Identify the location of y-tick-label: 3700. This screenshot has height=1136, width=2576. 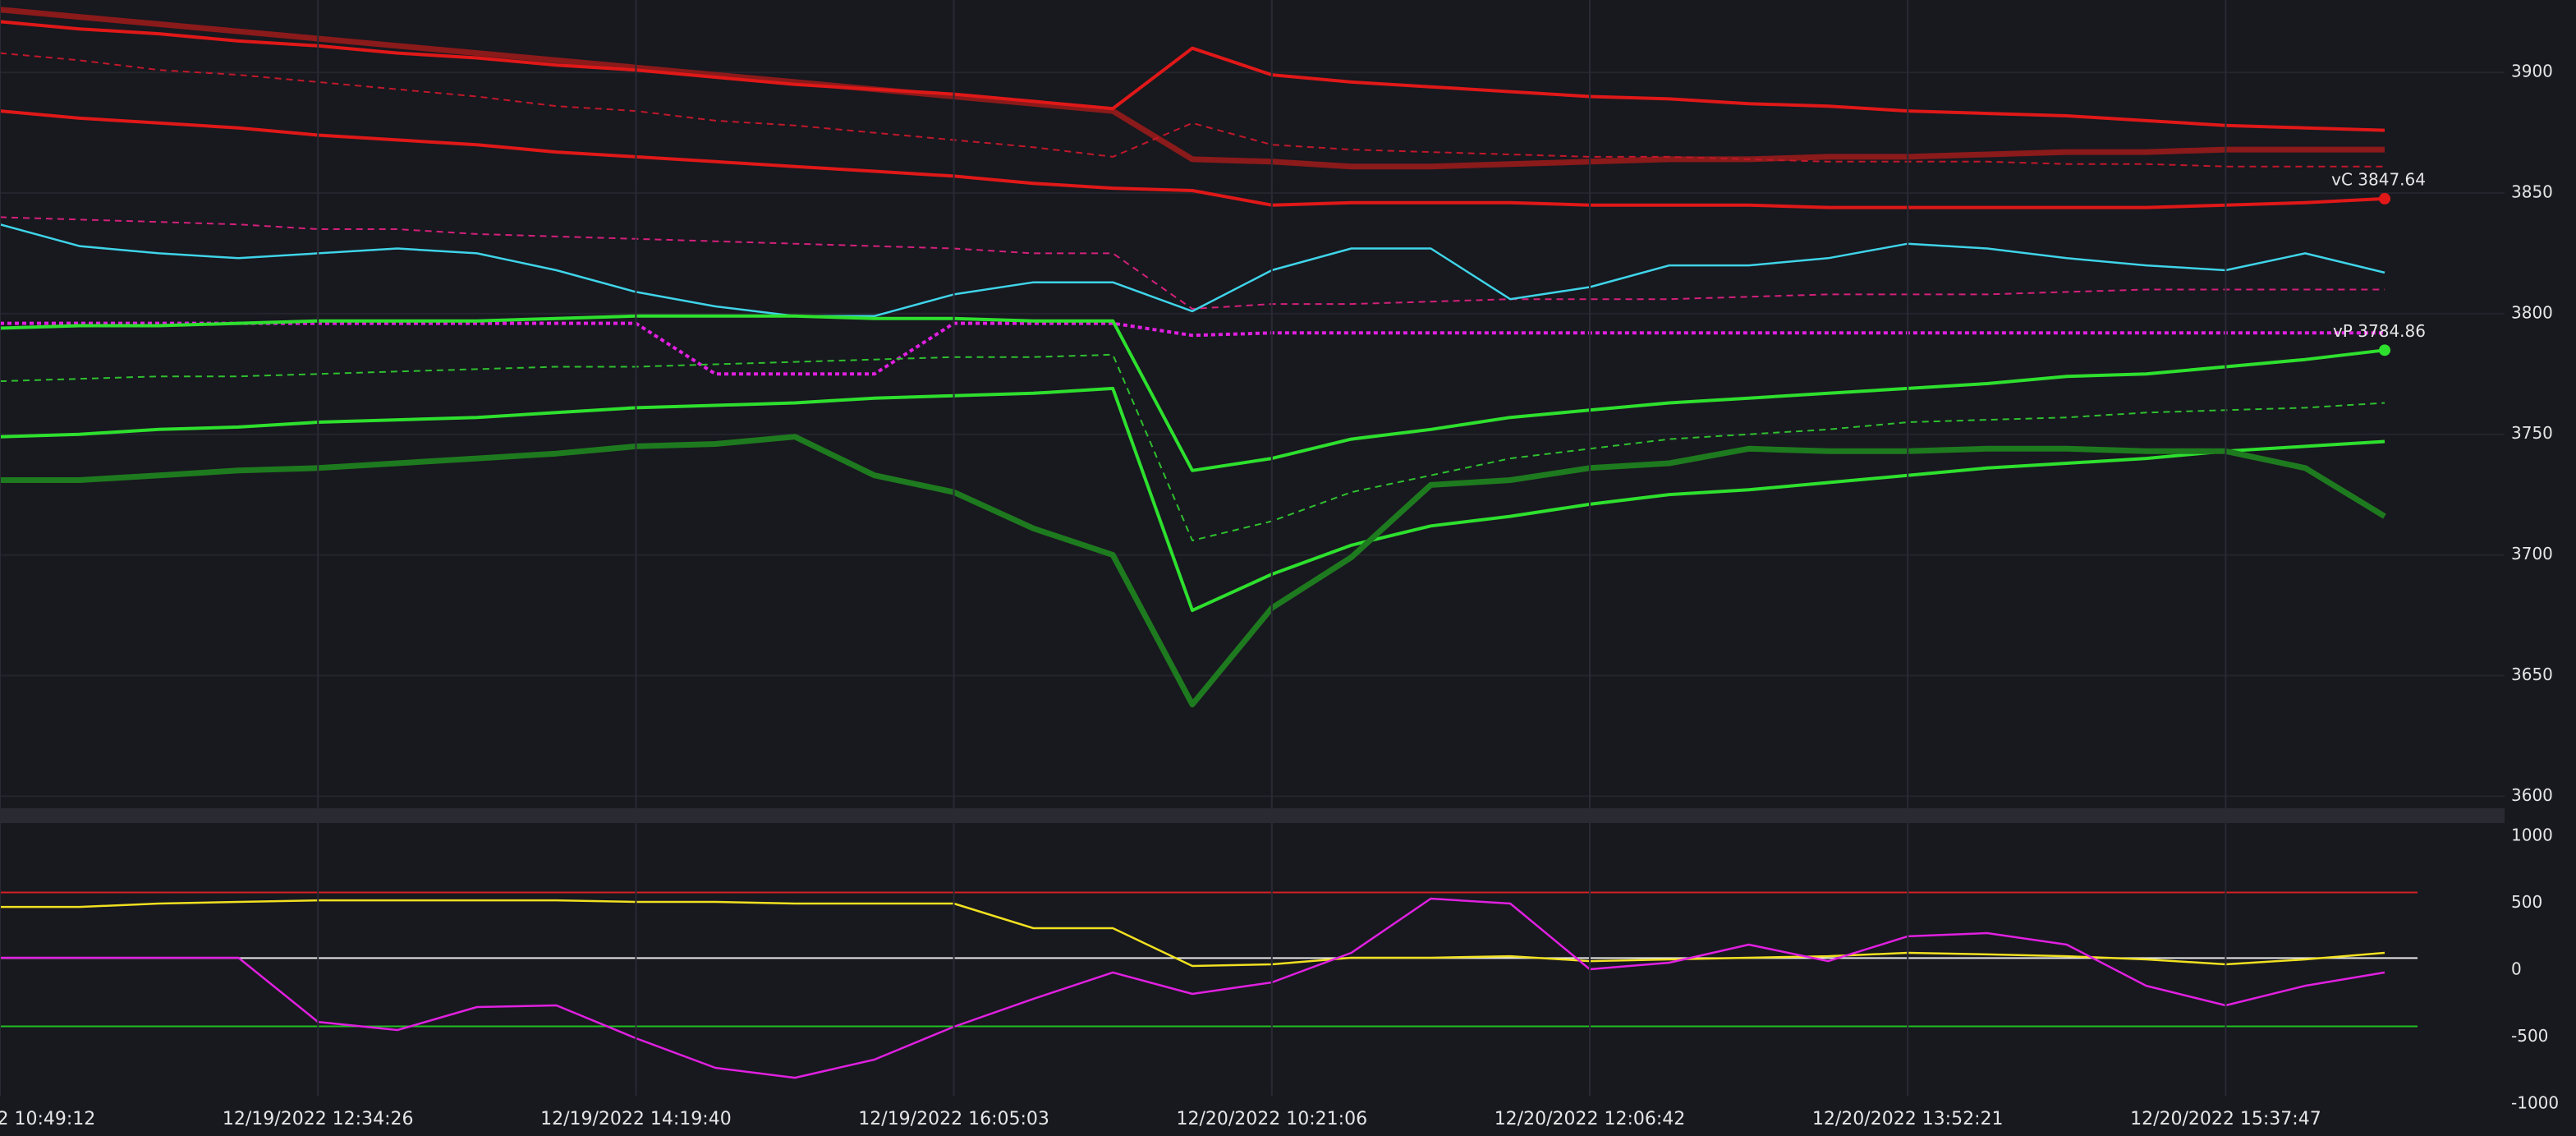
(2532, 553).